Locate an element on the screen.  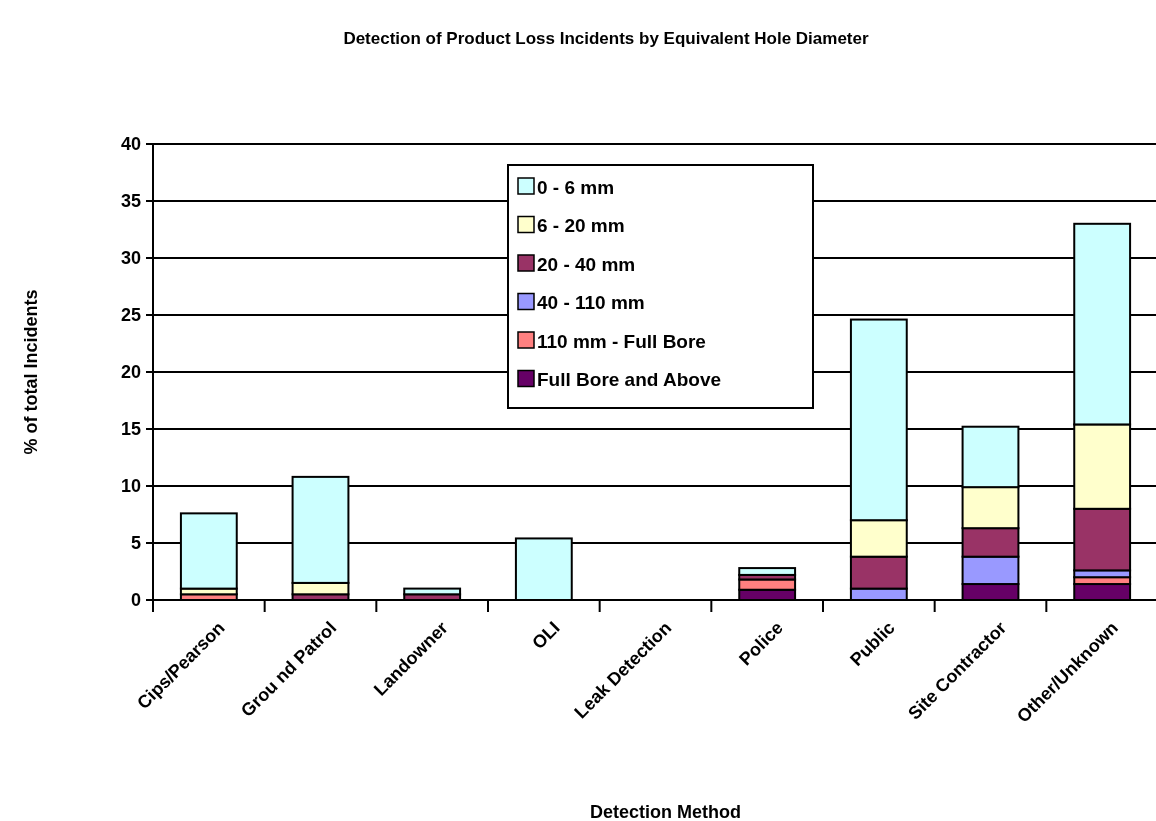
legend-label: 40 - 110 mm is located at coordinates (591, 303).